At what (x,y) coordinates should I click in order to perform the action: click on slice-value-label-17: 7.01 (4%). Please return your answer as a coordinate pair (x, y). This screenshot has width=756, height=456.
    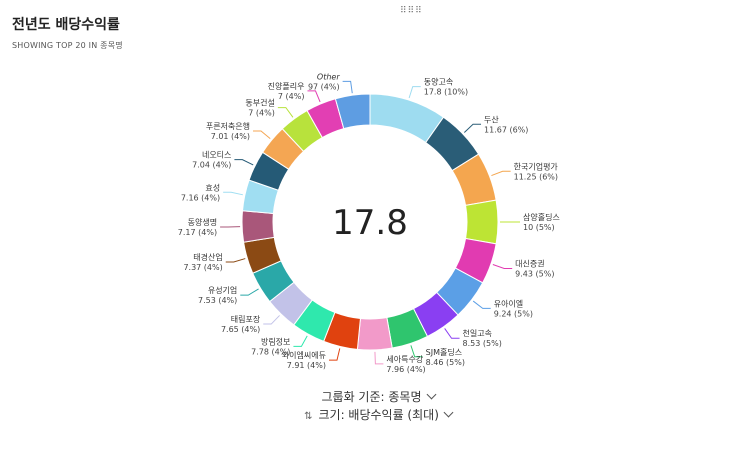
    Looking at the image, I should click on (230, 136).